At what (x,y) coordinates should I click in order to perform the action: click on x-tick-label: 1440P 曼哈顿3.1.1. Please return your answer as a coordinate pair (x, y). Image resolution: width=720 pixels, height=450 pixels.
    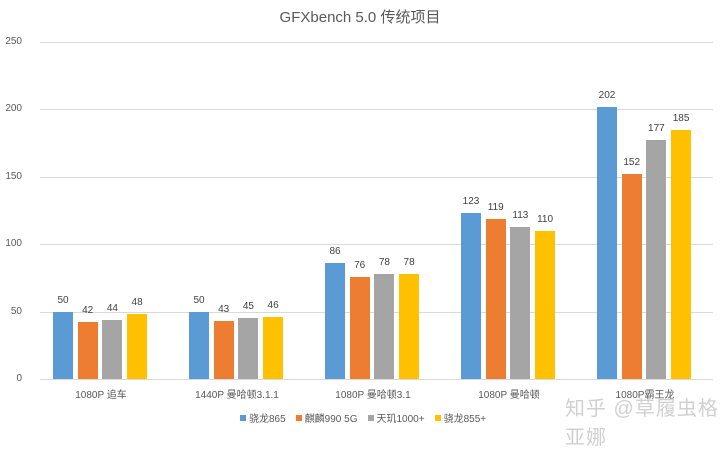
    Looking at the image, I should click on (237, 395).